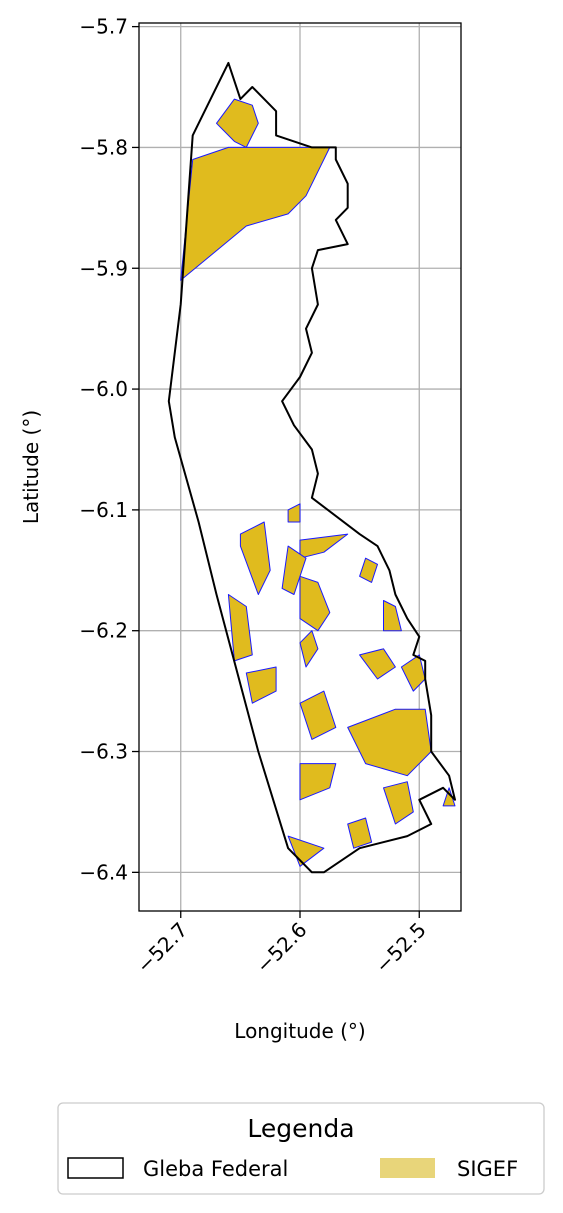 This screenshot has width=563, height=1213. Describe the element at coordinates (103, 510) in the screenshot. I see `y-tick-label: −6.1` at that location.